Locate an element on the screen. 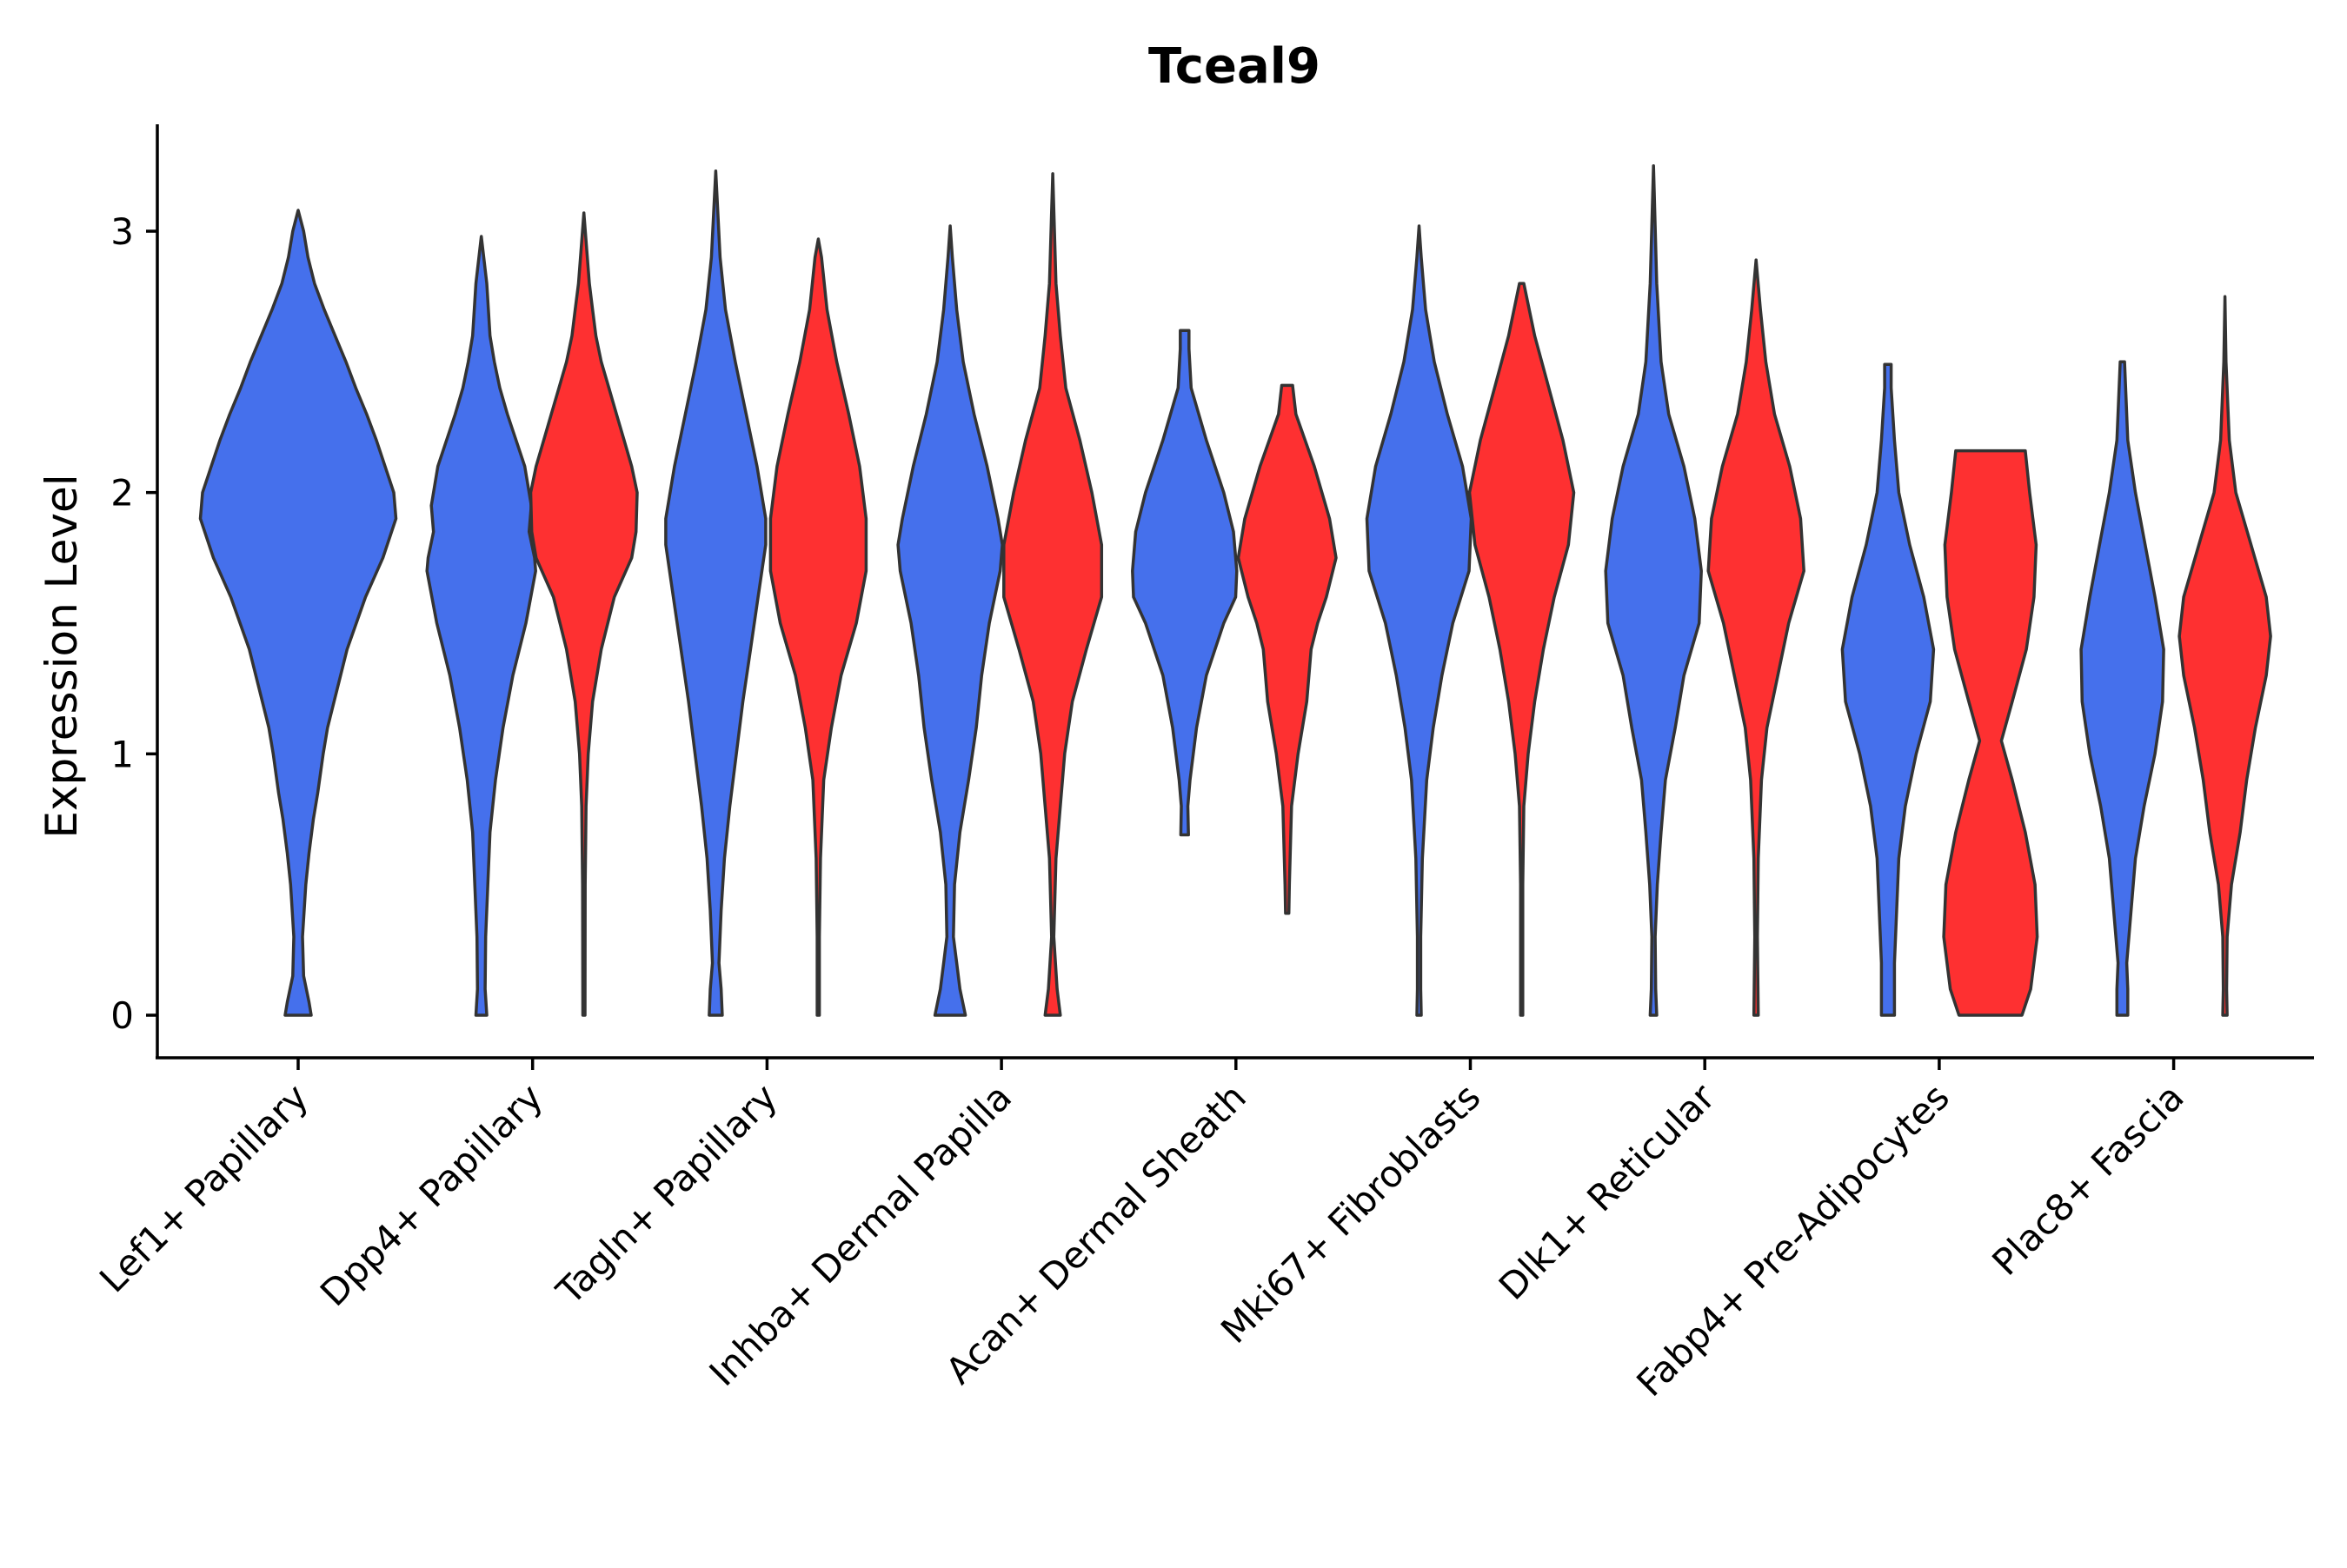  x-tick-label: Dlk1+ Reticular is located at coordinates (1608, 1191).